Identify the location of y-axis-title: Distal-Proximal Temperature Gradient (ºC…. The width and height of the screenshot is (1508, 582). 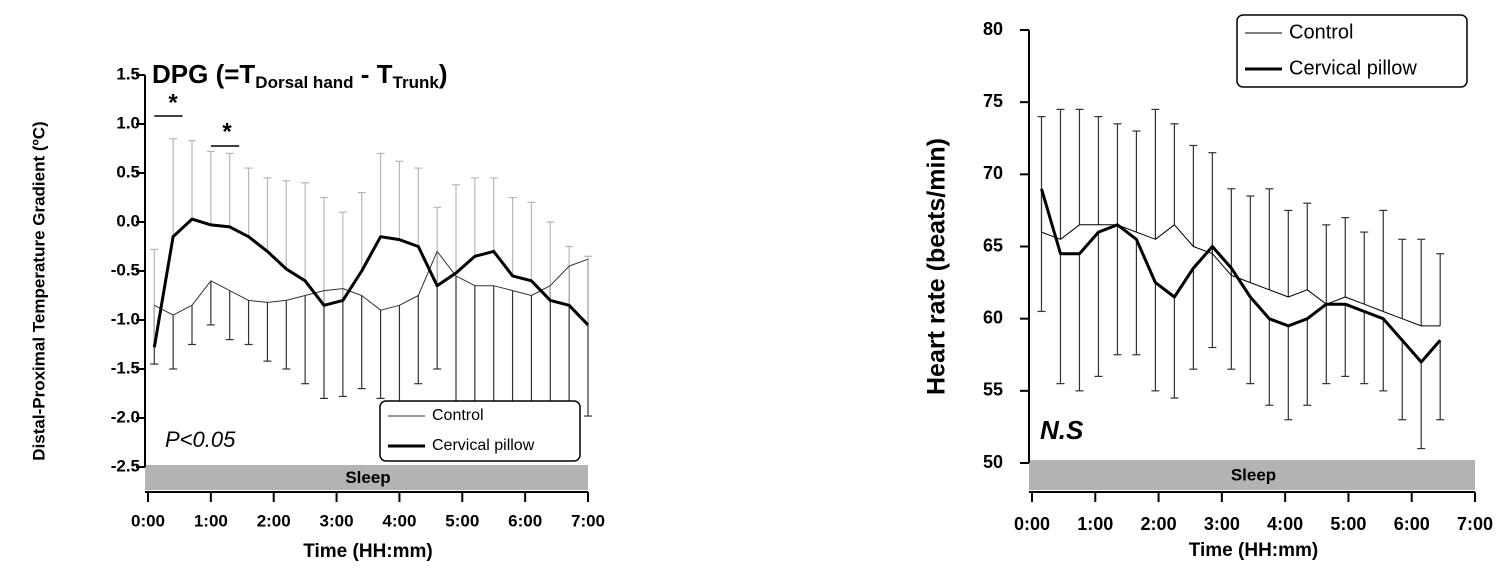
(38, 290).